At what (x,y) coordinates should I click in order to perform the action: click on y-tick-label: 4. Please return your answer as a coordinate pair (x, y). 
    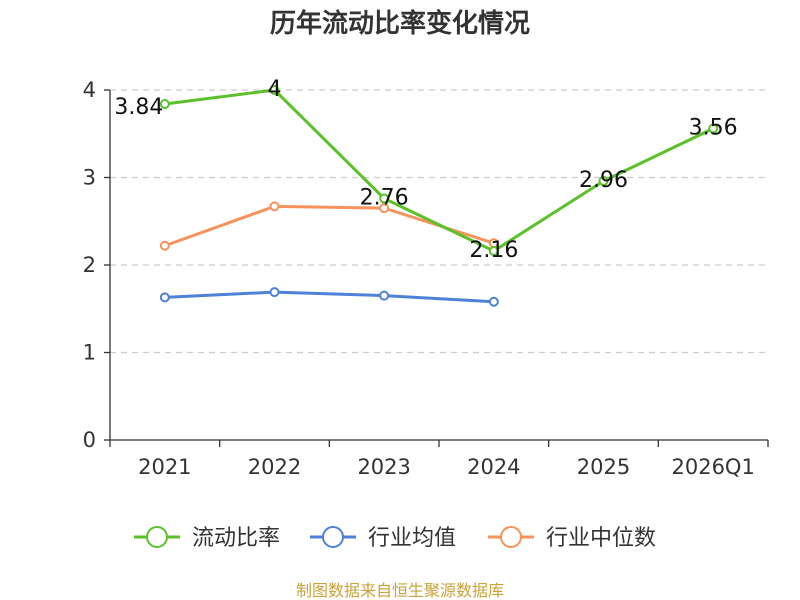
    Looking at the image, I should click on (89, 90).